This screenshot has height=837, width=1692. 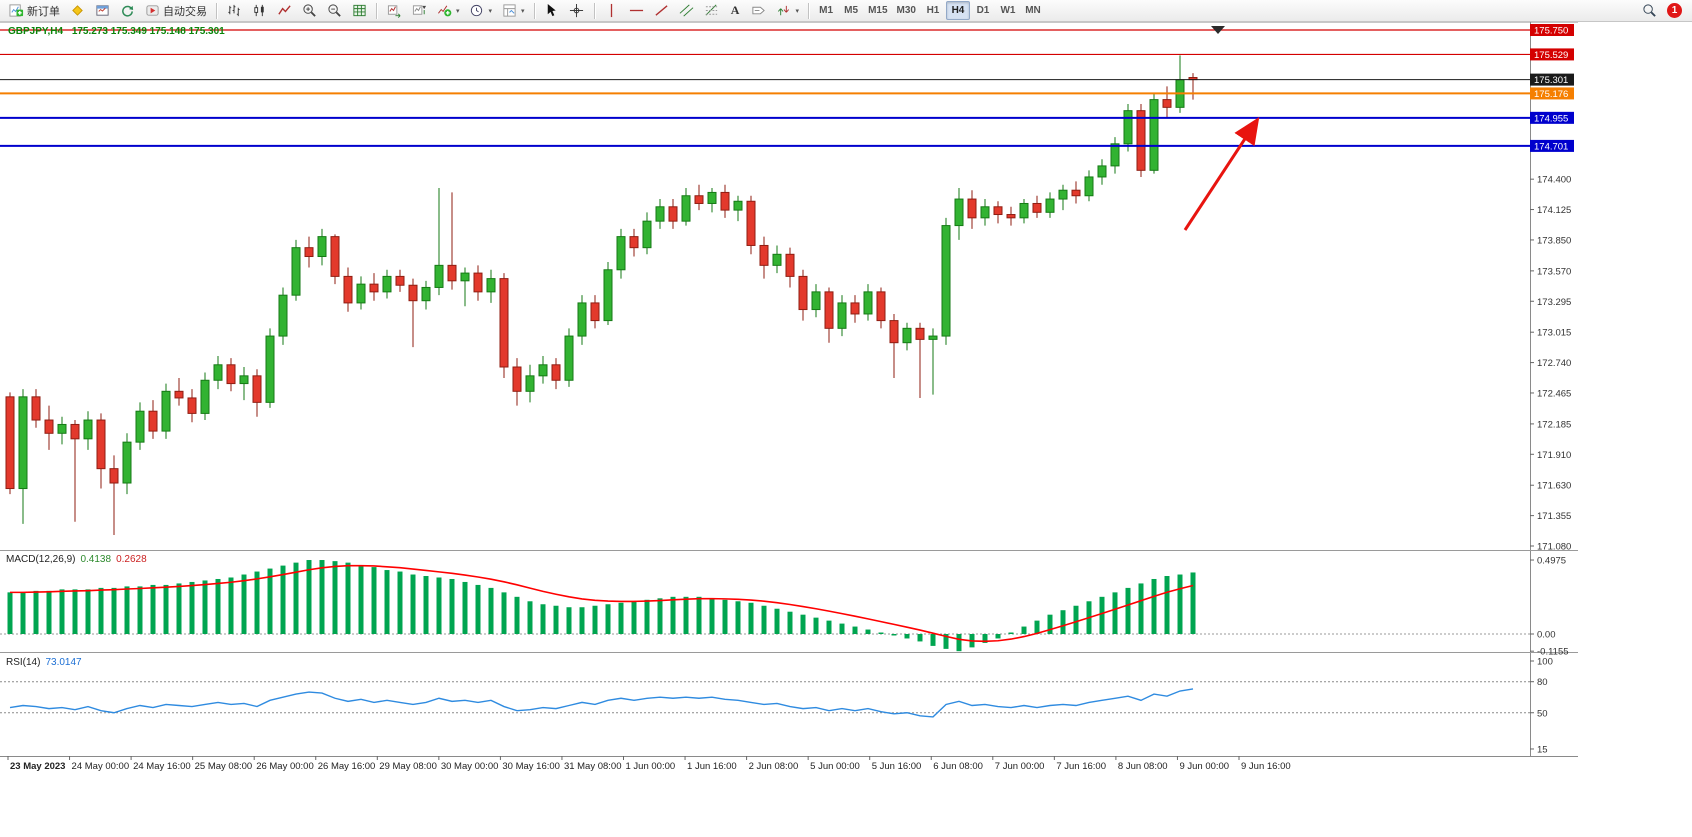 I want to click on time-axis-label: 30 May 00:00, so click(x=470, y=766).